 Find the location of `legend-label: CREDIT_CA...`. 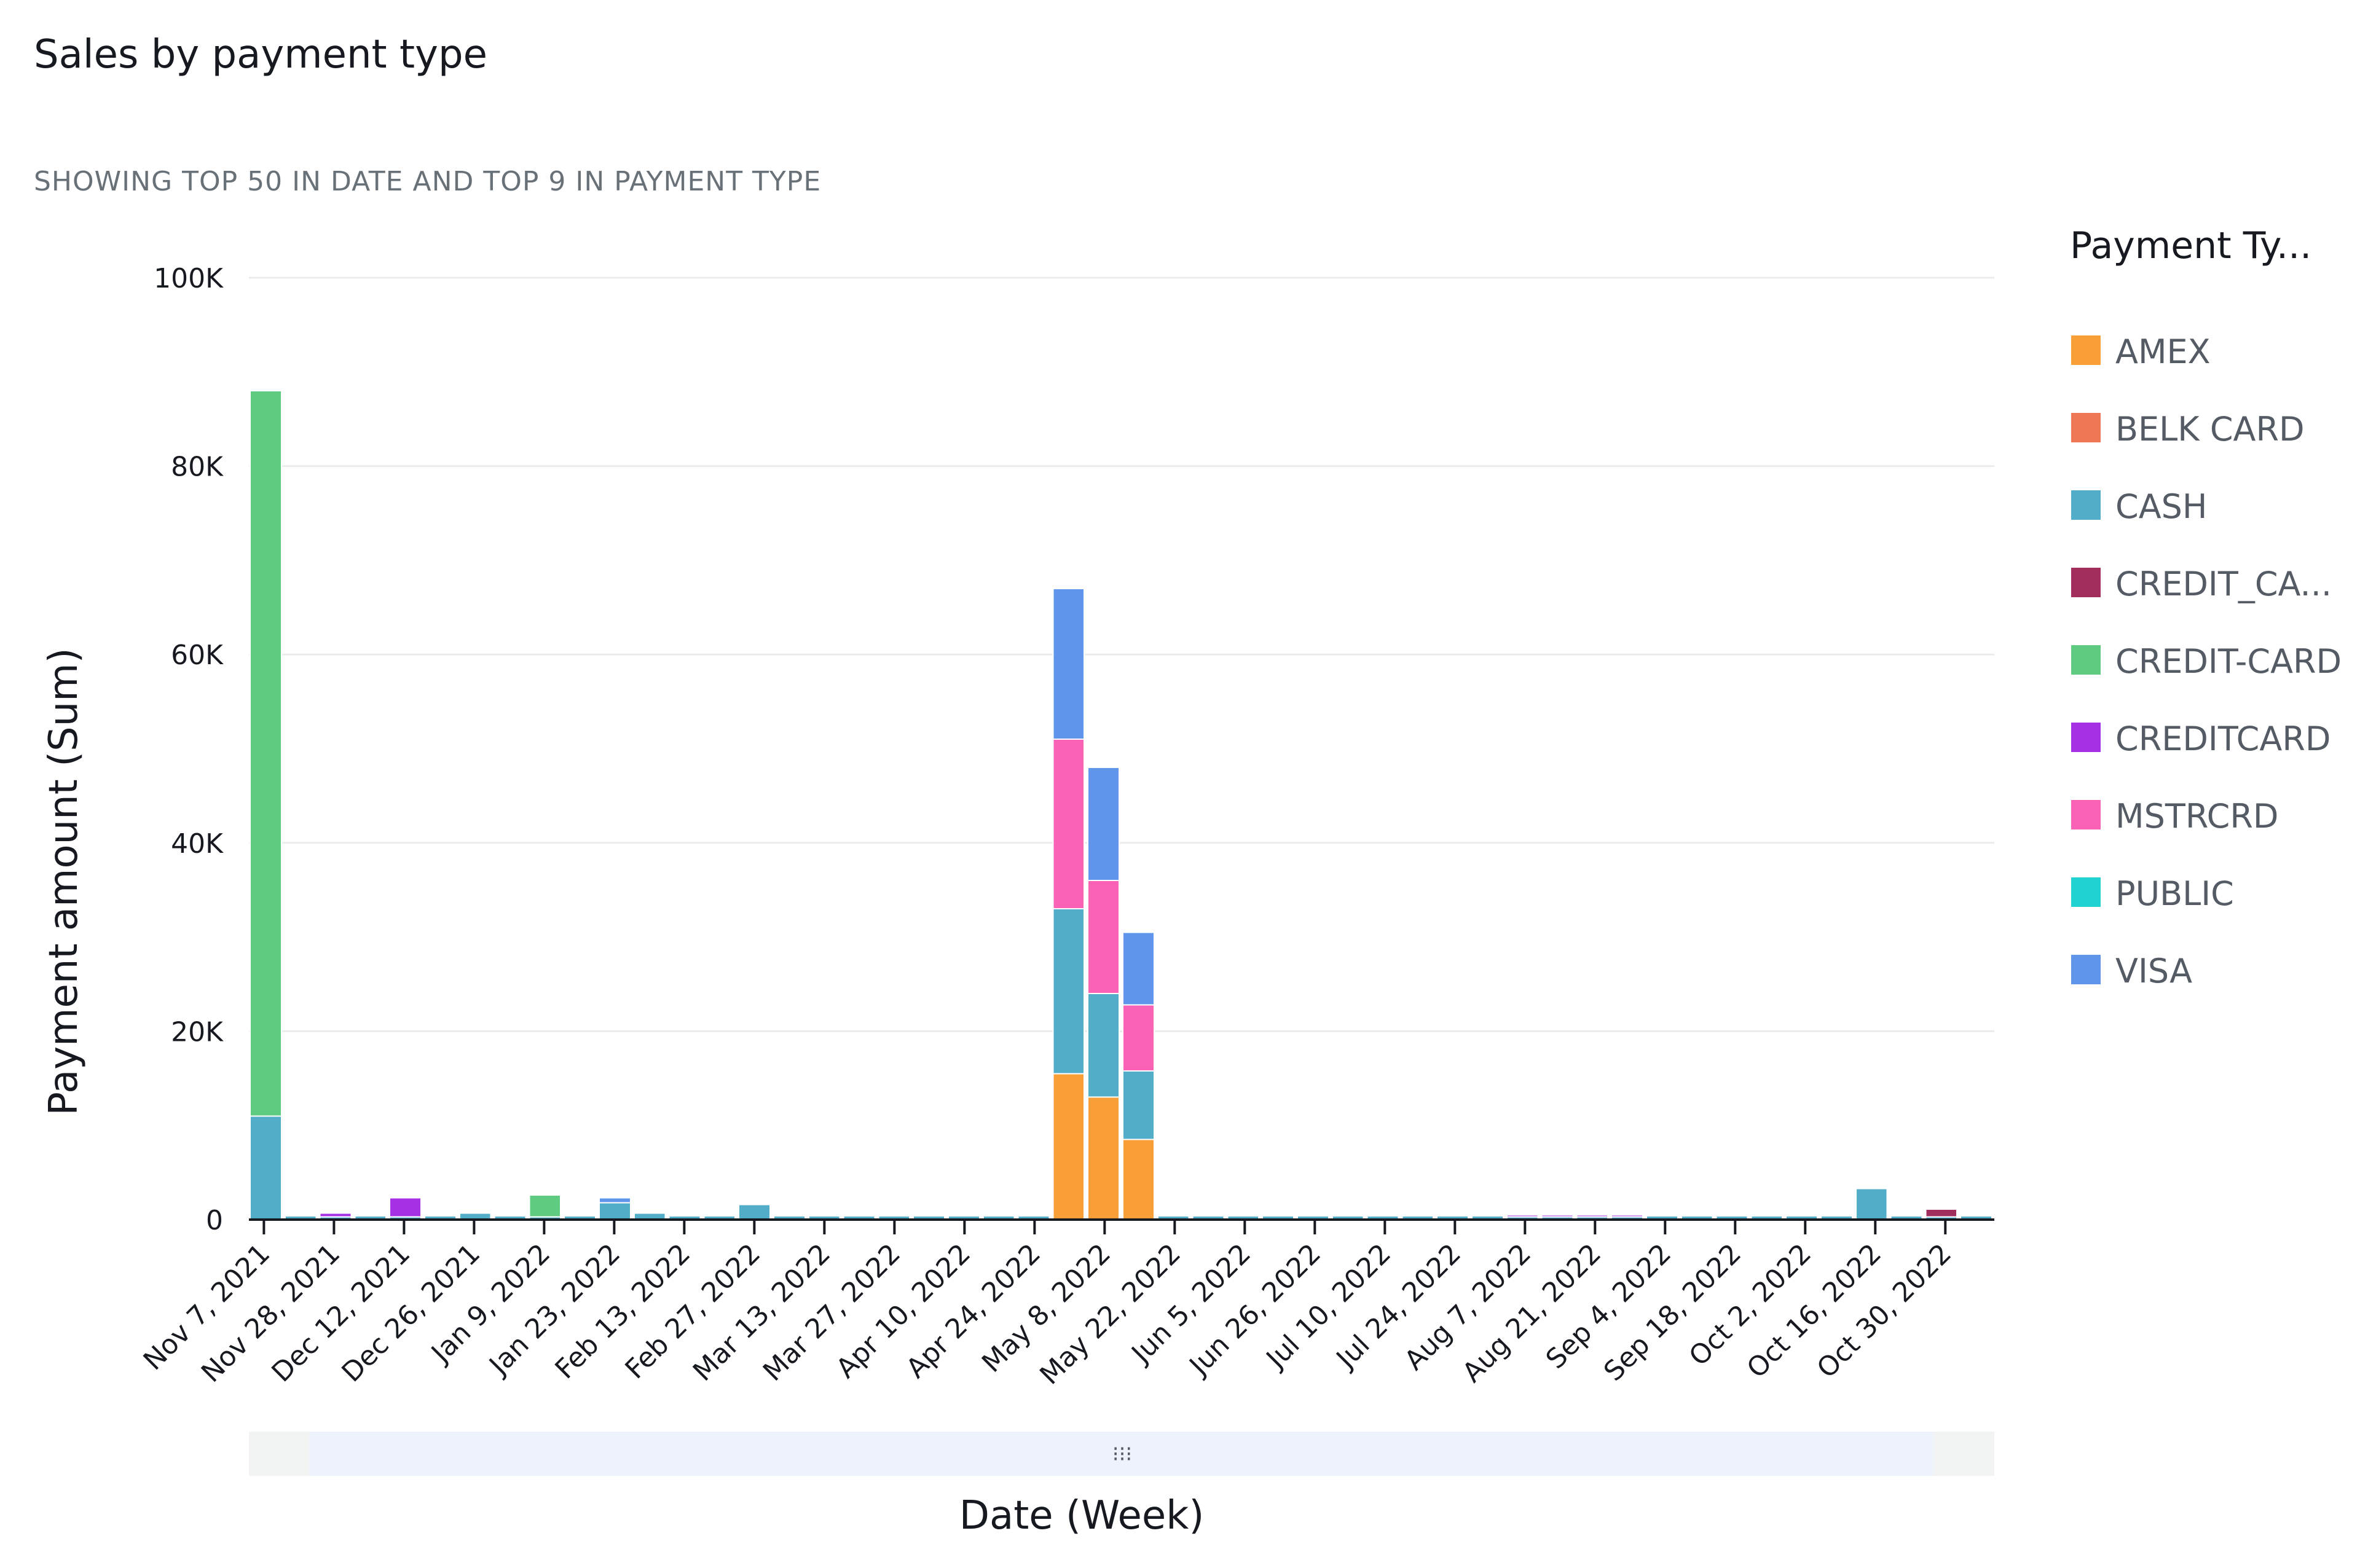

legend-label: CREDIT_CA... is located at coordinates (2224, 584).